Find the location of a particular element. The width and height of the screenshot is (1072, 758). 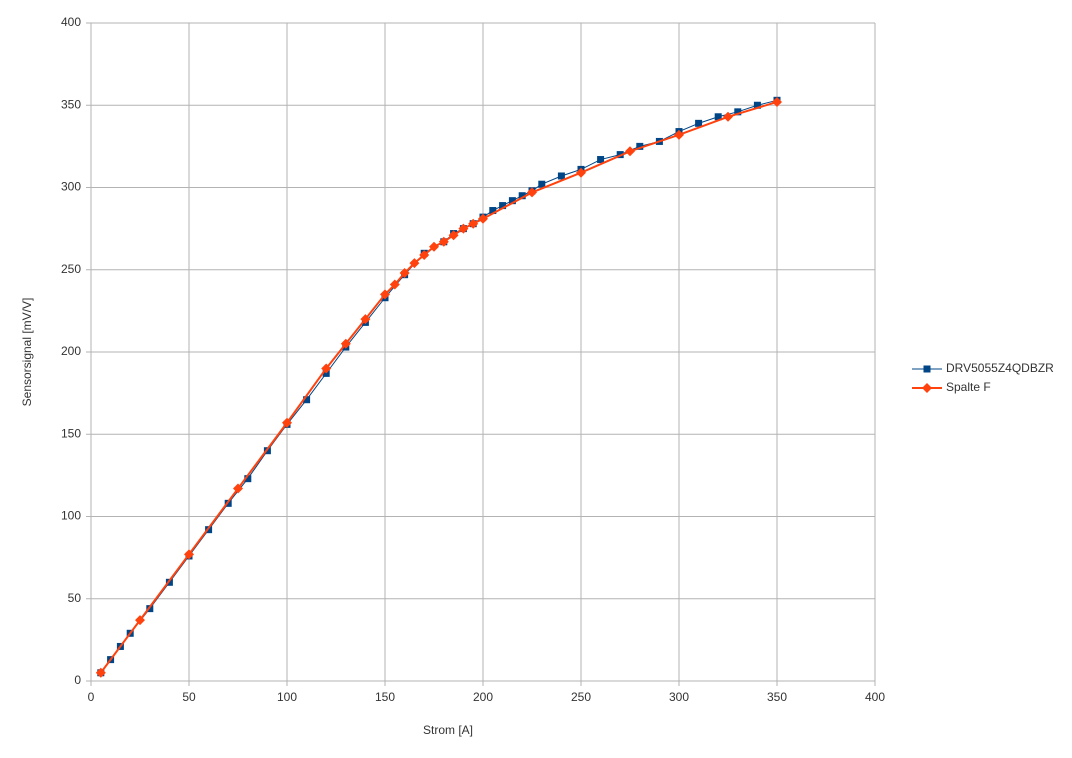

x-tick-label: 200 is located at coordinates (483, 697).